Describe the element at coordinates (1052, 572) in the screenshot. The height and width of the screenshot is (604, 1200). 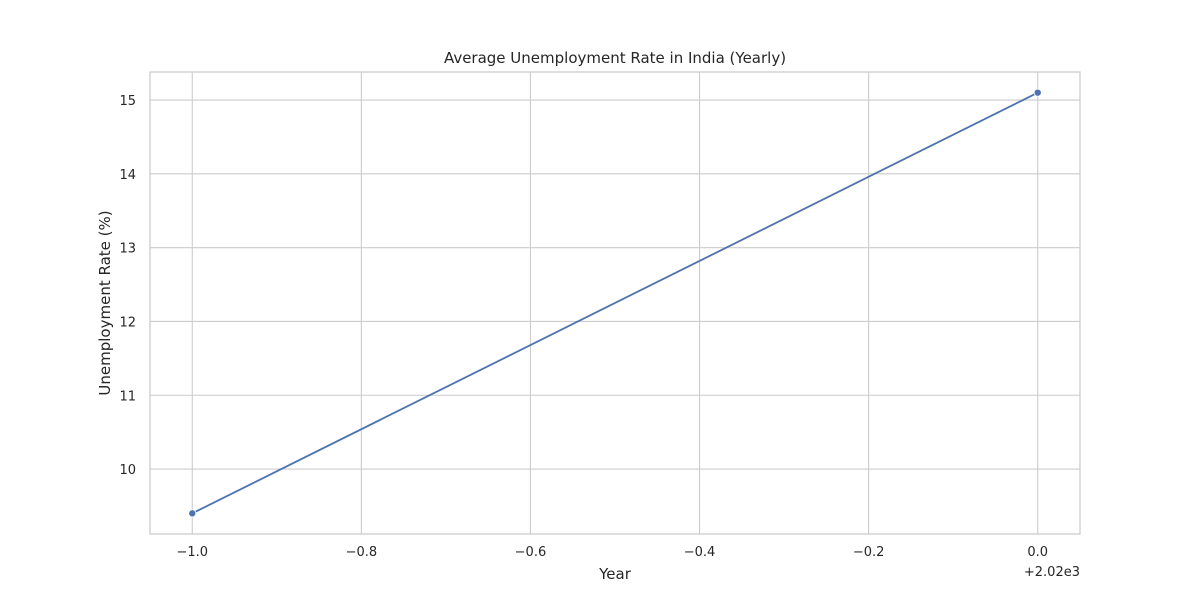
I see `x-axis-offset-label: +2.02e3` at that location.